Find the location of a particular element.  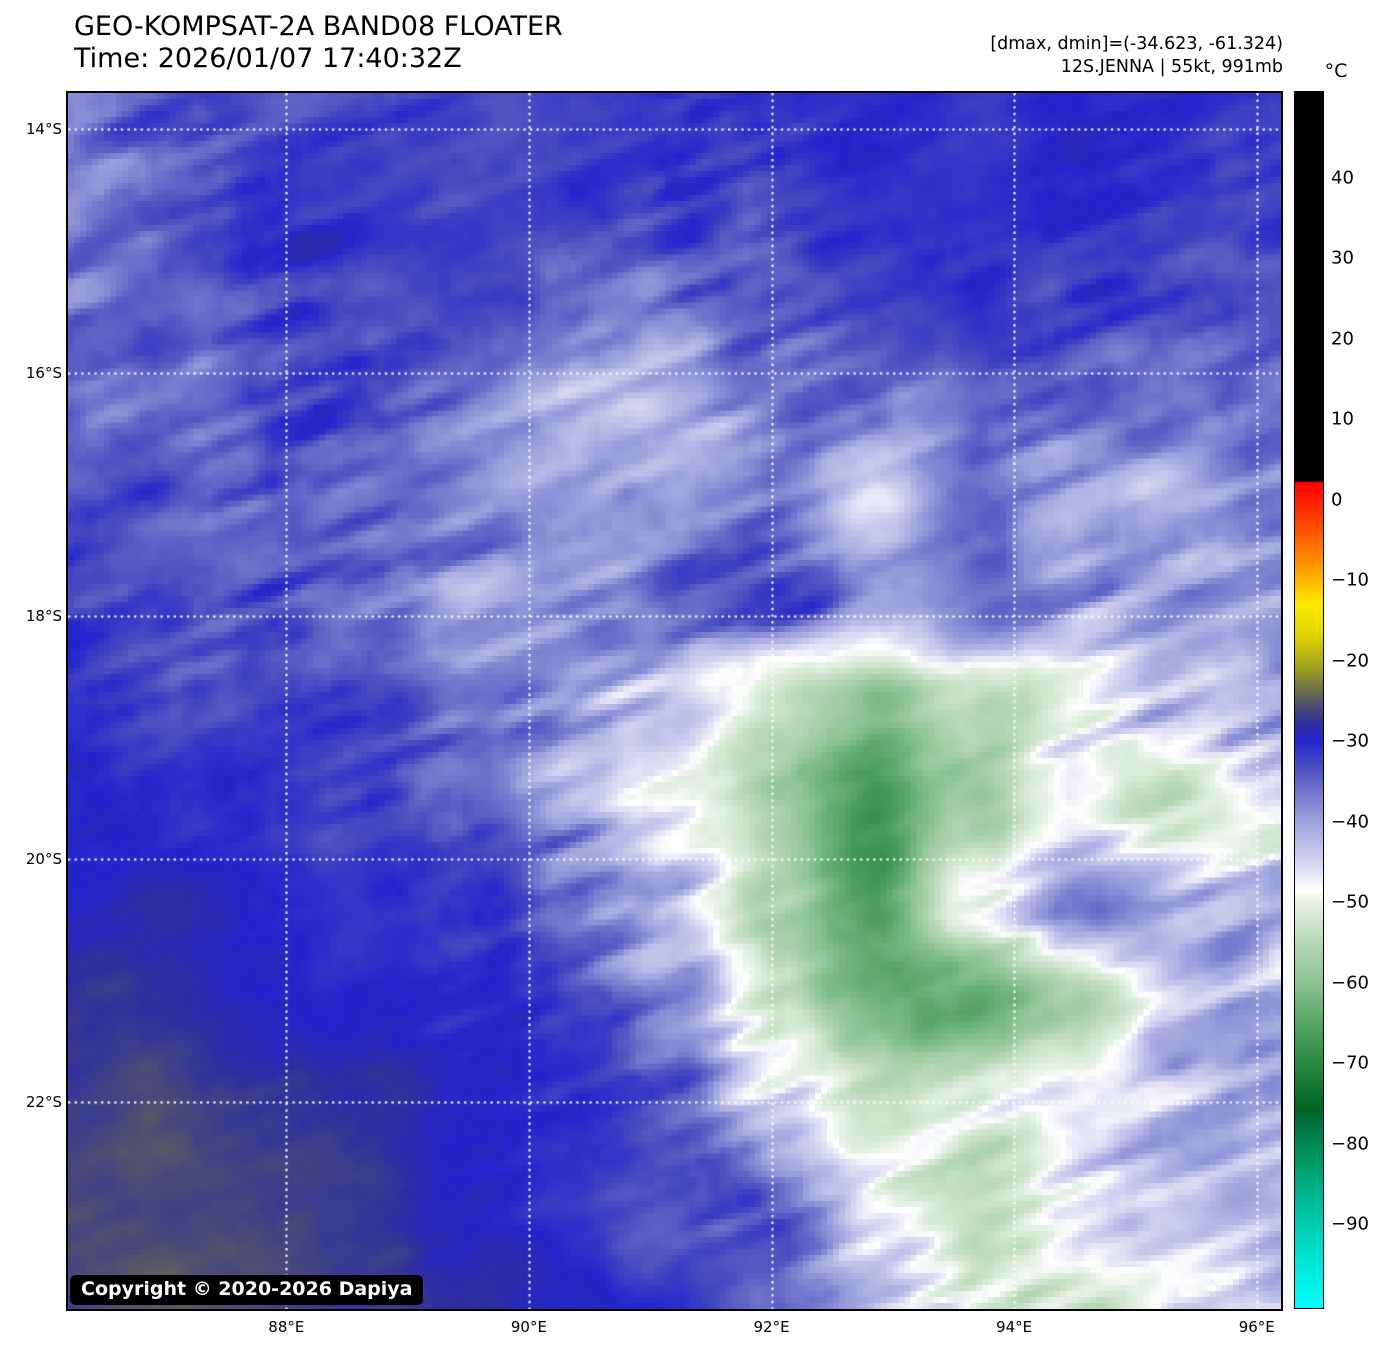

colorbar-tick-label: −20 is located at coordinates (1350, 661).